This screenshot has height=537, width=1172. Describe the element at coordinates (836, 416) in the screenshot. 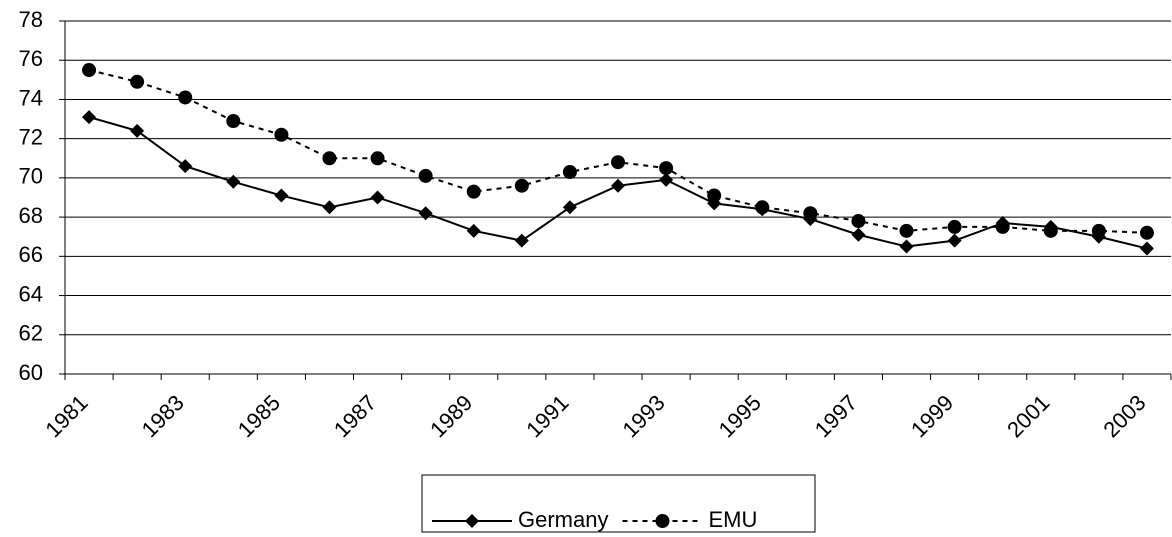

I see `x-tick-label: 1997` at that location.